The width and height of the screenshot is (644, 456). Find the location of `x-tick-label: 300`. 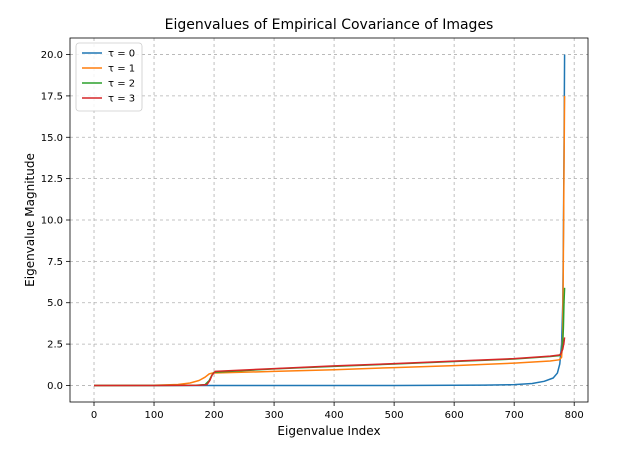

x-tick-label: 300 is located at coordinates (274, 415).